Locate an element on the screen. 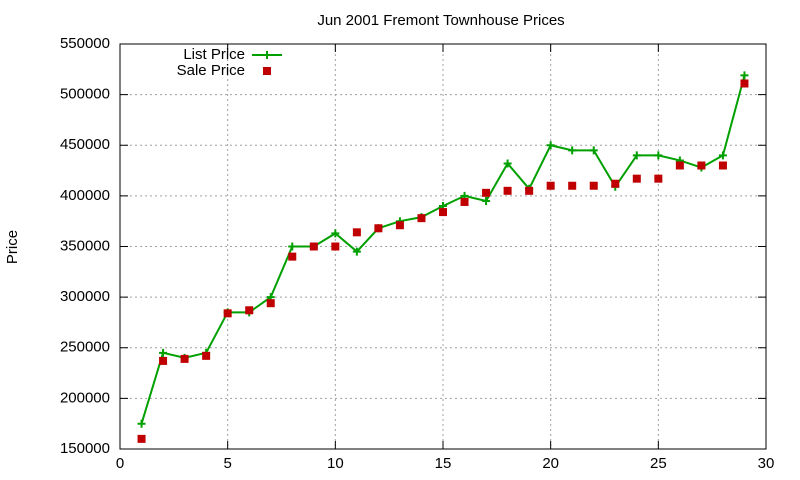 Image resolution: width=800 pixels, height=480 pixels. legend-label: List Price is located at coordinates (214, 54).